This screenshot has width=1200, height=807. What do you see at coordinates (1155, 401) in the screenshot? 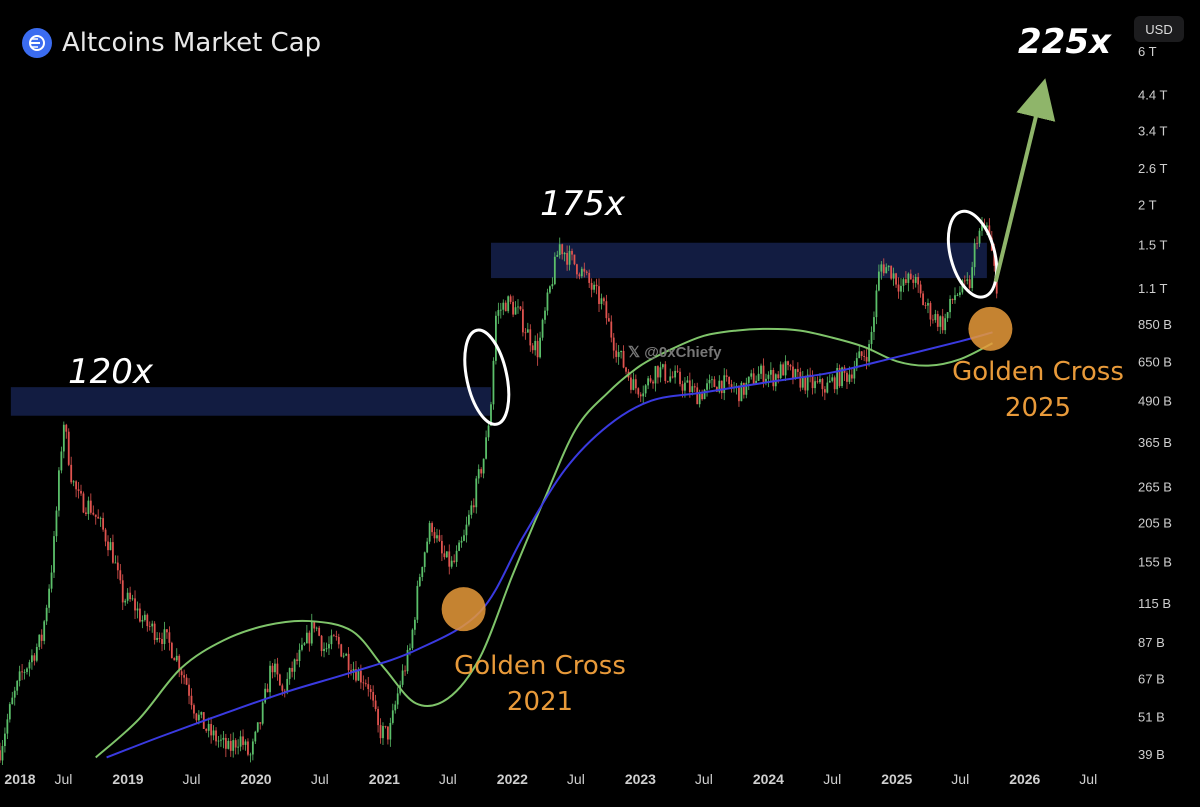
I see `y-tick-label: 490 B` at bounding box center [1155, 401].